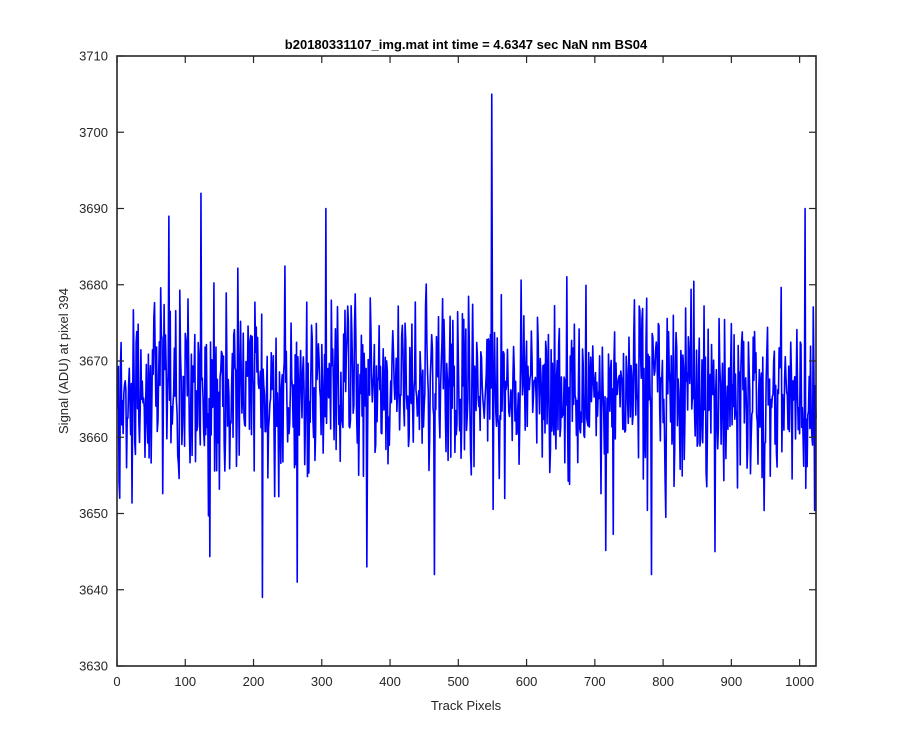 This screenshot has width=900, height=750. What do you see at coordinates (93, 513) in the screenshot?
I see `y-tick-label: 3650` at bounding box center [93, 513].